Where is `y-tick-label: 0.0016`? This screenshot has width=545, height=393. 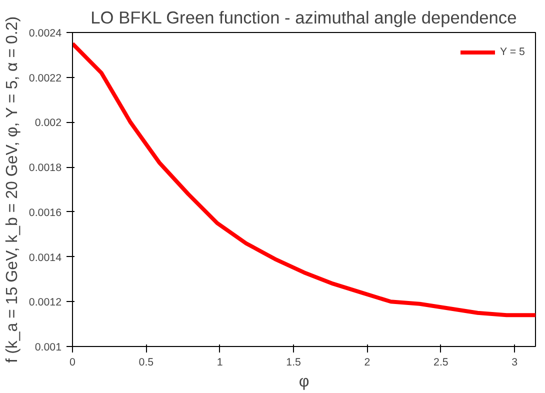 y-tick-label: 0.0016 is located at coordinates (45, 212).